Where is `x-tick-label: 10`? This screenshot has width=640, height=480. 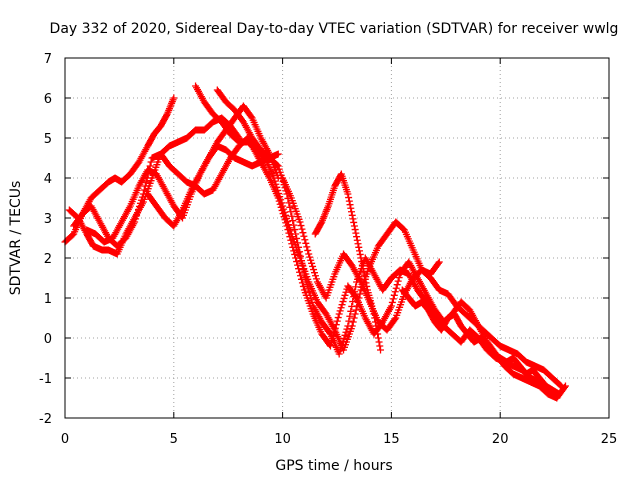
x-tick-label: 10 is located at coordinates (282, 439).